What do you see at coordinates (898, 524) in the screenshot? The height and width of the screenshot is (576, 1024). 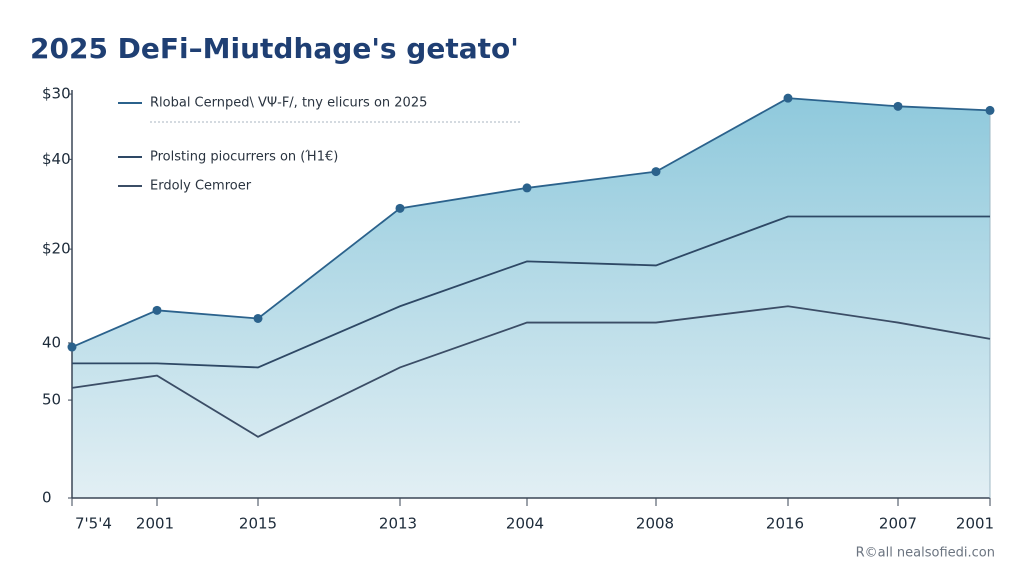 I see `x-tick-label: 2007` at bounding box center [898, 524].